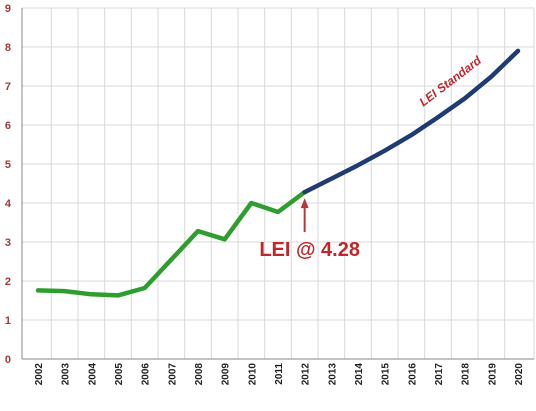  Describe the element at coordinates (226, 374) in the screenshot. I see `x-tick-label: 2009` at that location.